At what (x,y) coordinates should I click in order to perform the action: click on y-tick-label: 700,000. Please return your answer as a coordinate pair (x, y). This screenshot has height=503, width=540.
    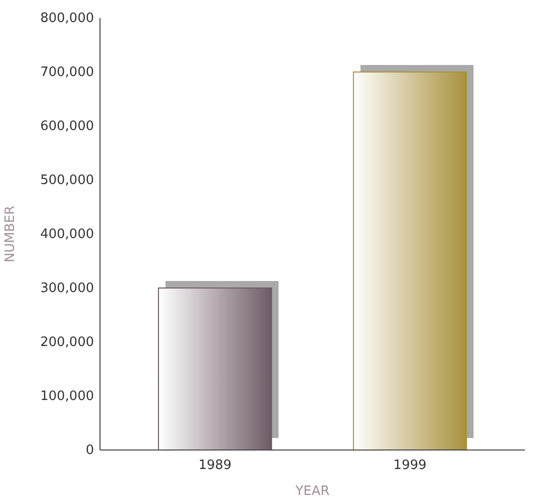
    Looking at the image, I should click on (67, 72).